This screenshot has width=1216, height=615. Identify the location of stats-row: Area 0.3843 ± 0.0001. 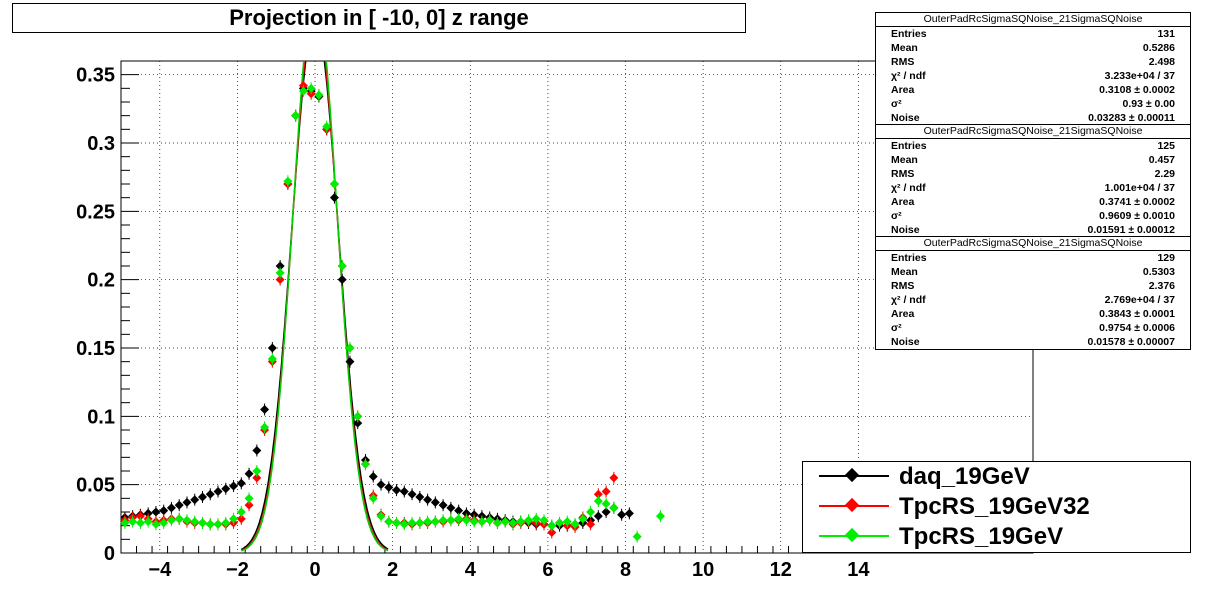
(1033, 314).